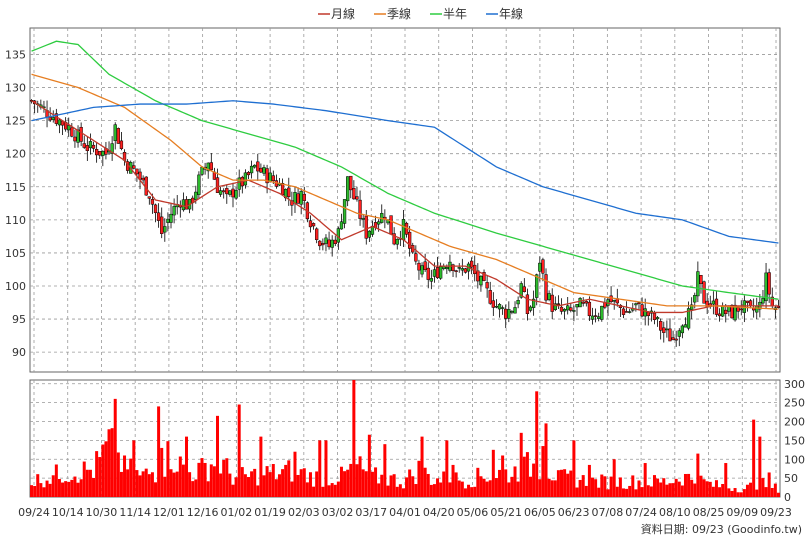 The height and width of the screenshot is (544, 808). I want to click on x-tick-label: 12/16, so click(203, 512).